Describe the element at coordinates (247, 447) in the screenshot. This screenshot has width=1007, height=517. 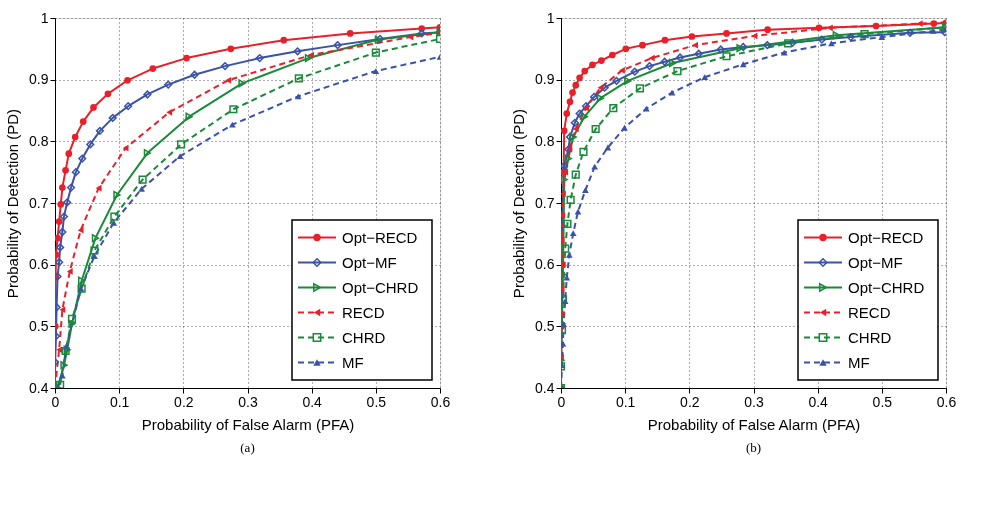
I see `text: (a)` at that location.